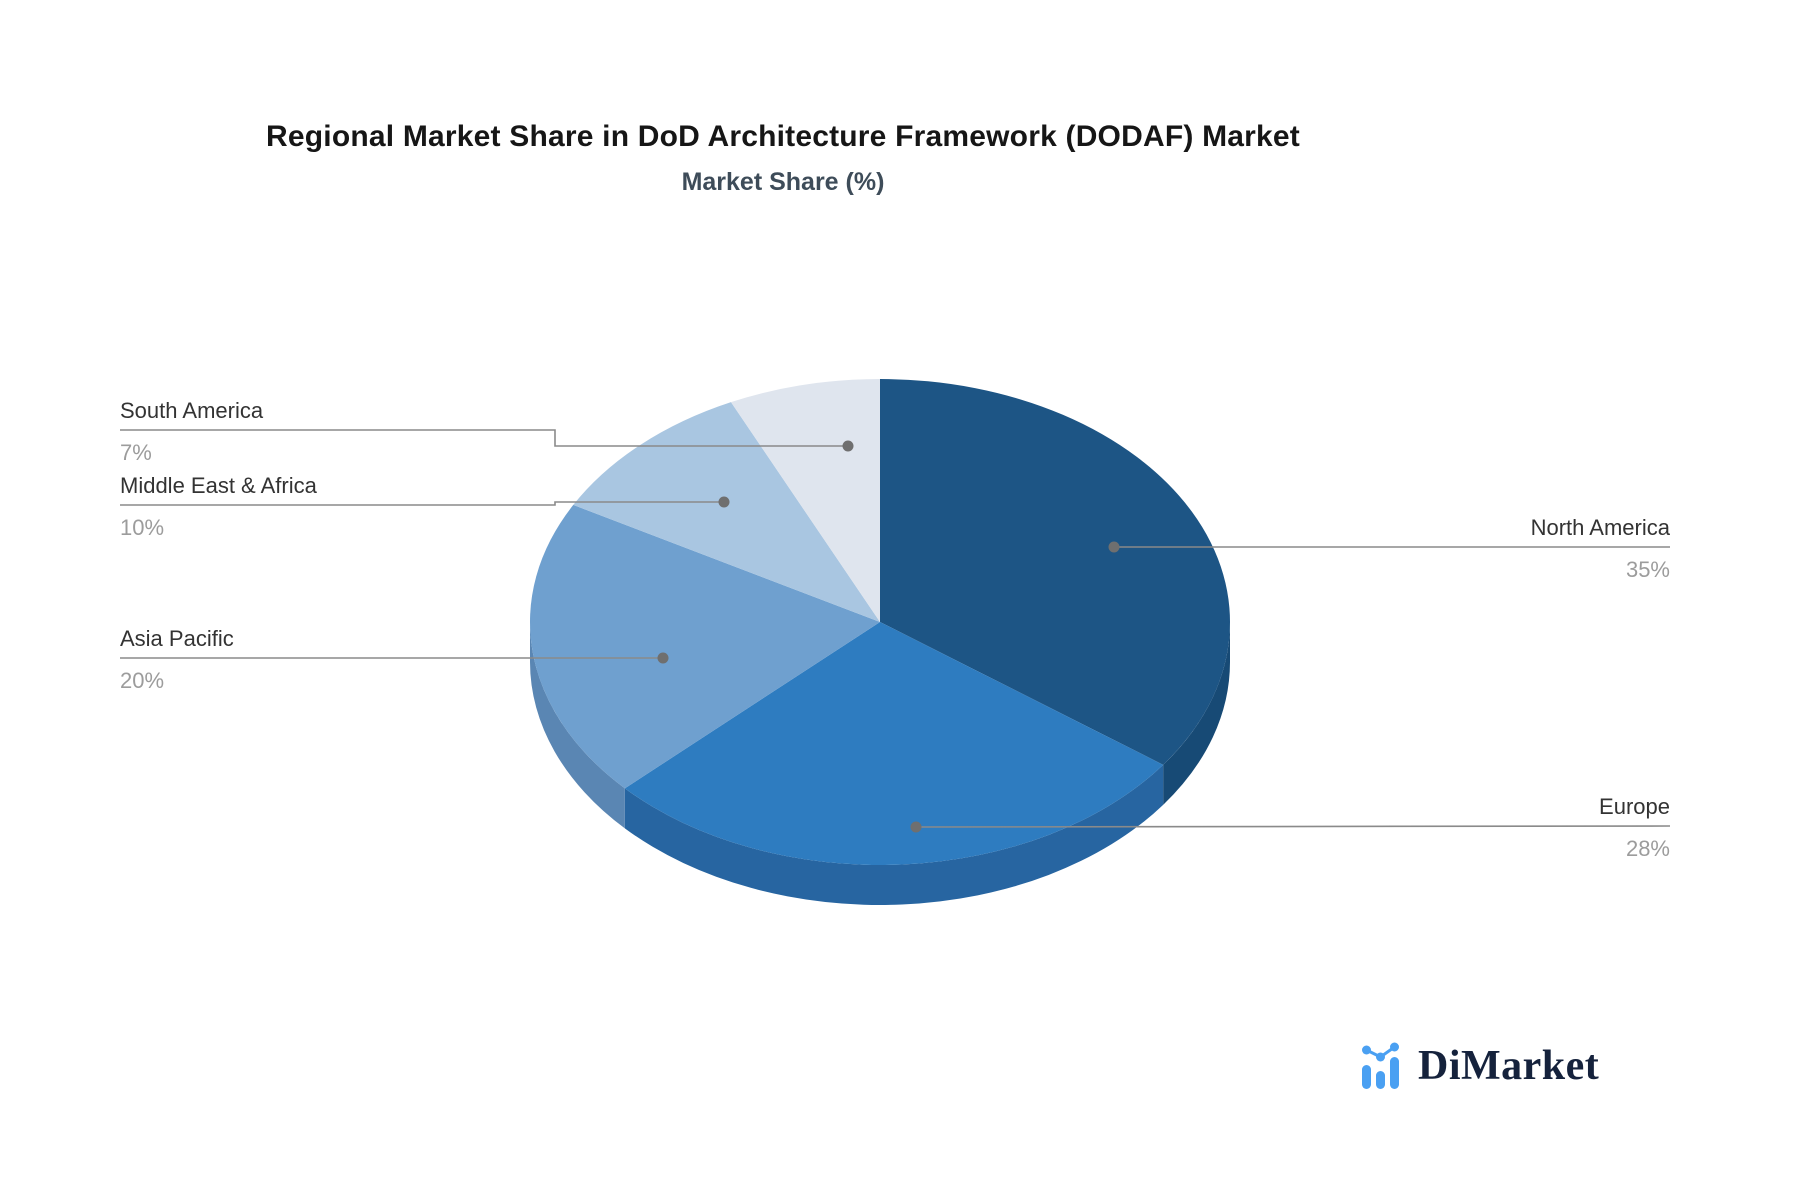 This screenshot has height=1196, width=1800. Describe the element at coordinates (724, 502) in the screenshot. I see `leader-dot-middle-east-africa` at that location.